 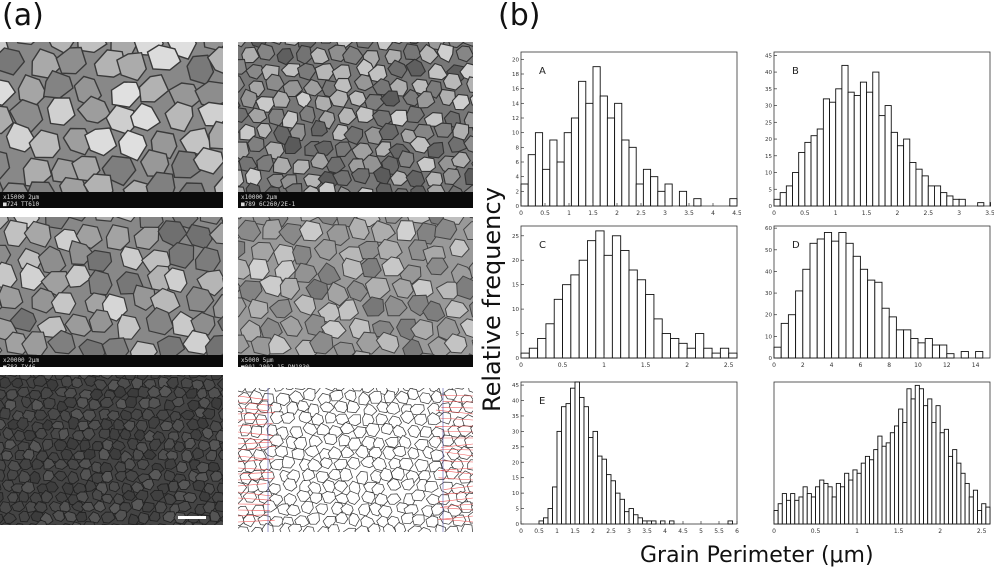 I want to click on micrograph-image: x20000 2μm■783 IY46, so click(x=111, y=292).